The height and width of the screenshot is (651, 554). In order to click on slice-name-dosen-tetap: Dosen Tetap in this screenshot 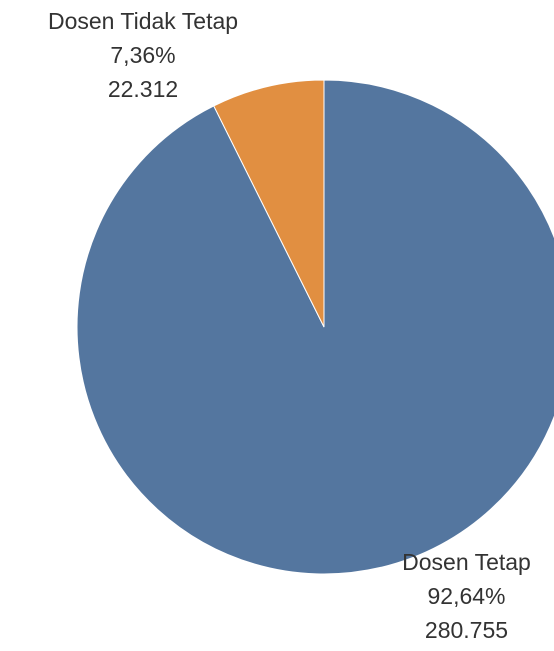, I will do `click(466, 562)`.